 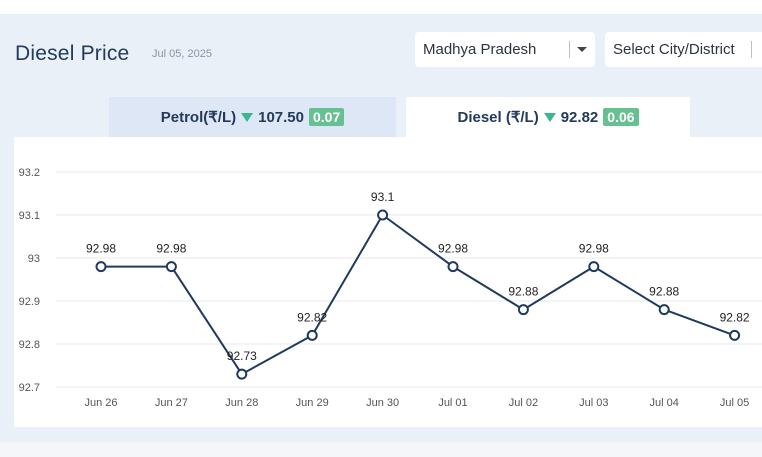 What do you see at coordinates (29, 216) in the screenshot?
I see `y-tick-label: 93.1` at bounding box center [29, 216].